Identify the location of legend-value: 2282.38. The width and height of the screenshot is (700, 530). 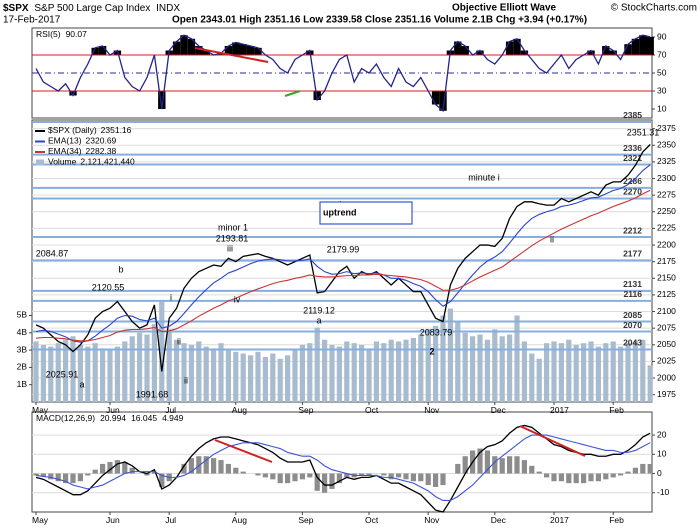
(101, 151).